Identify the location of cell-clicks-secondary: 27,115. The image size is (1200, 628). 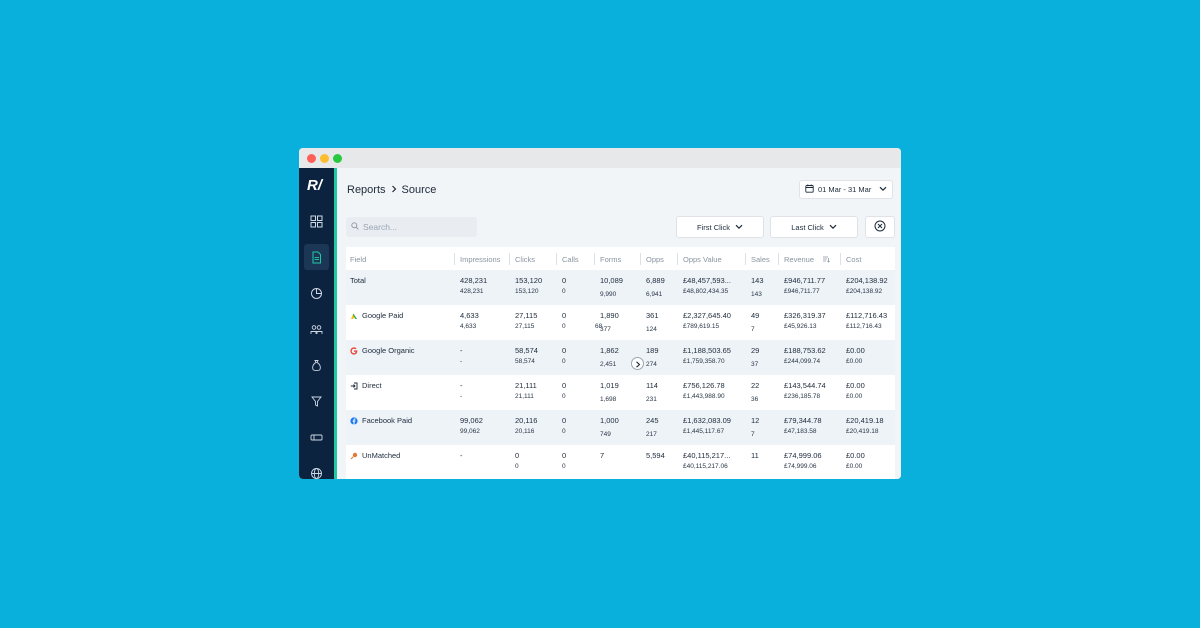
(525, 326).